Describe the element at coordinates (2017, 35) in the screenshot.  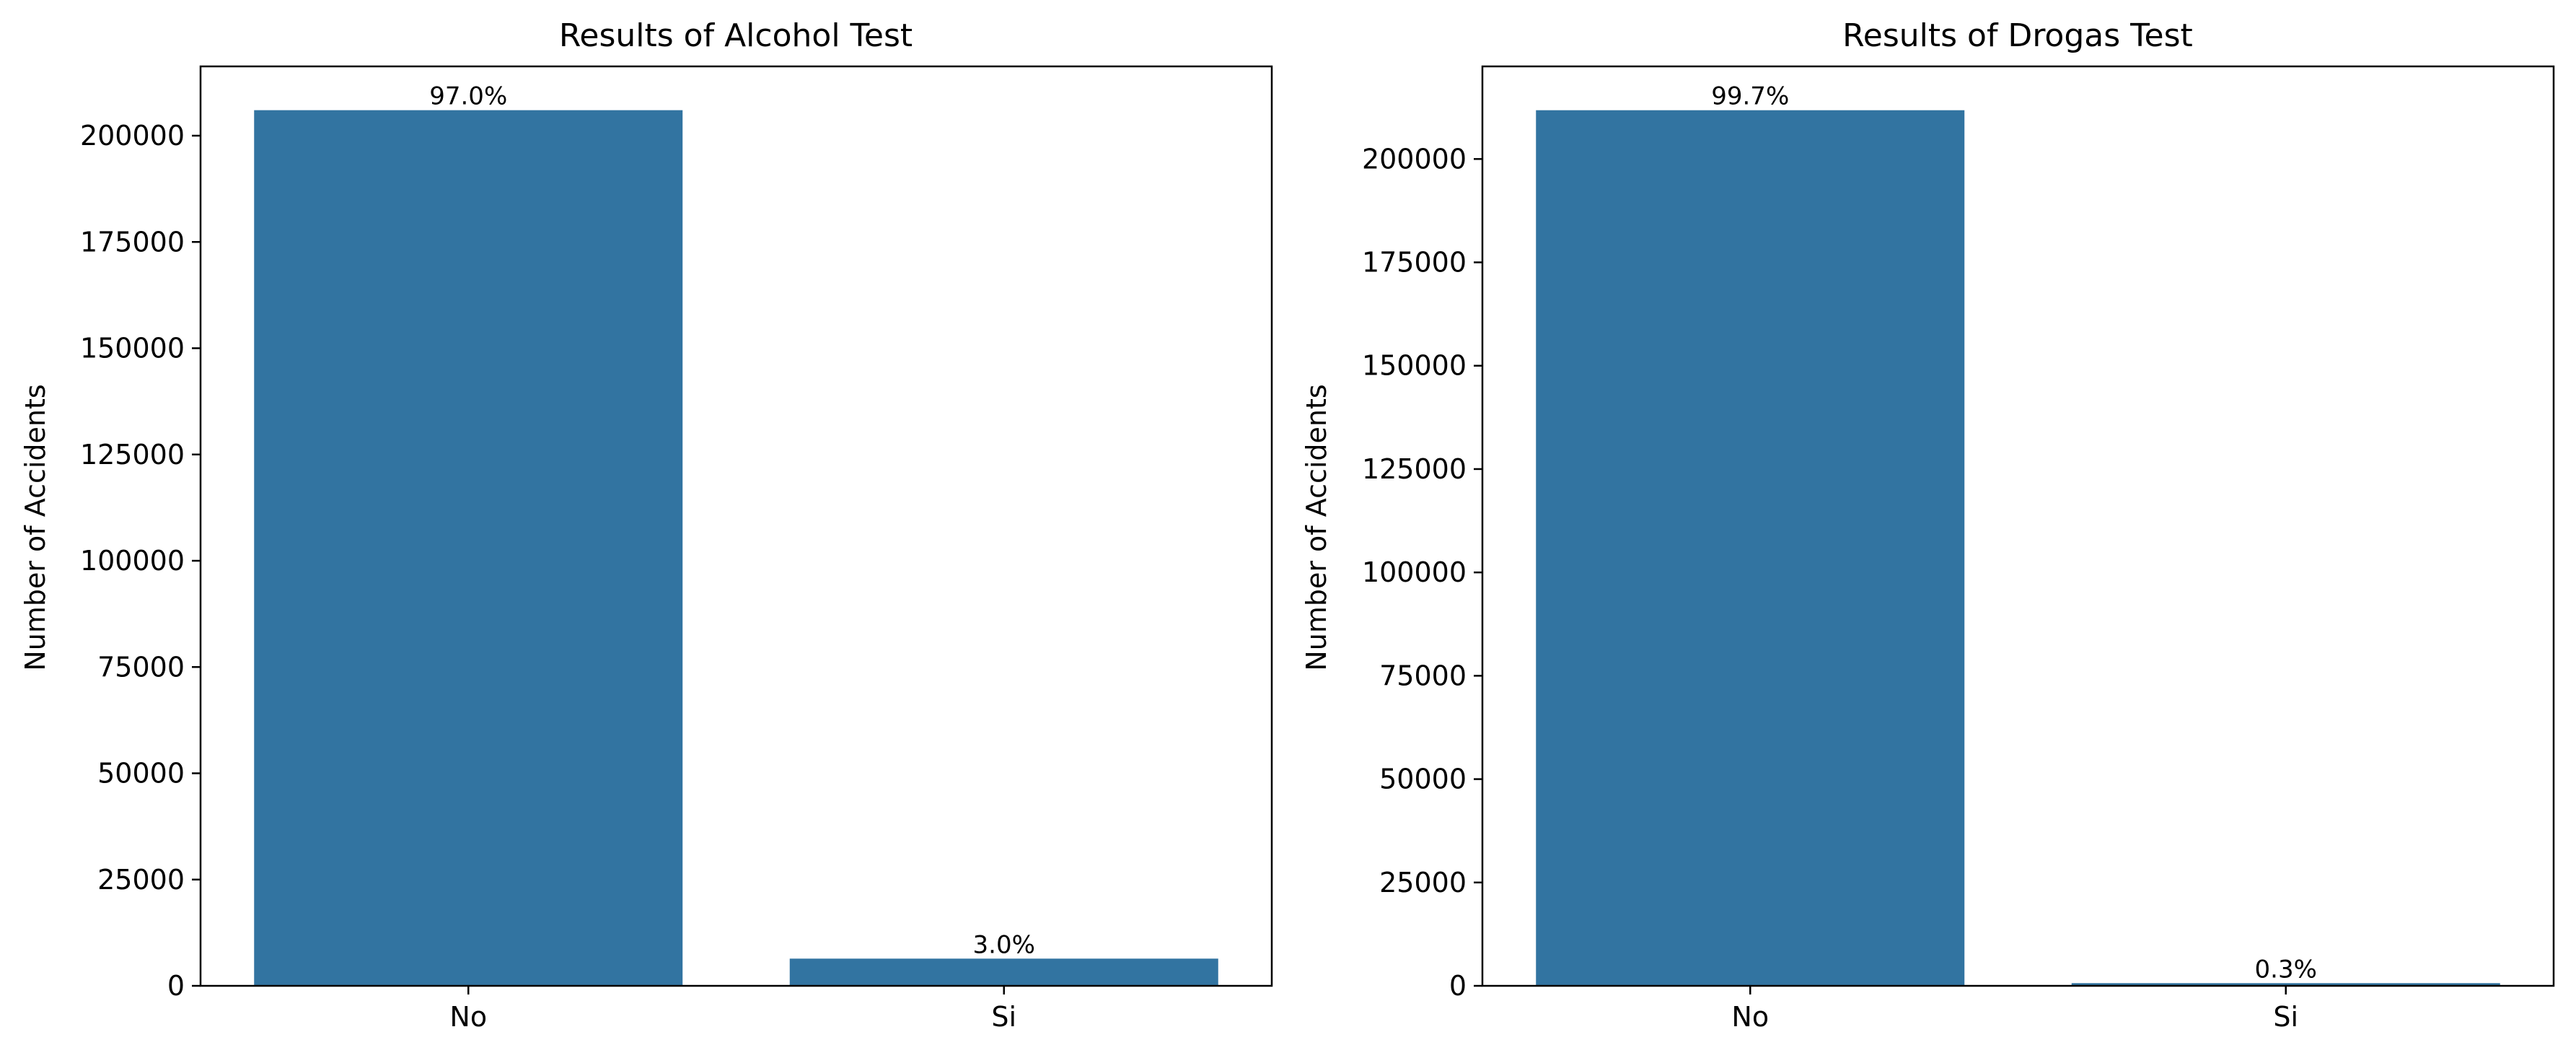
I see `chart-title: Results of Drogas Test` at that location.